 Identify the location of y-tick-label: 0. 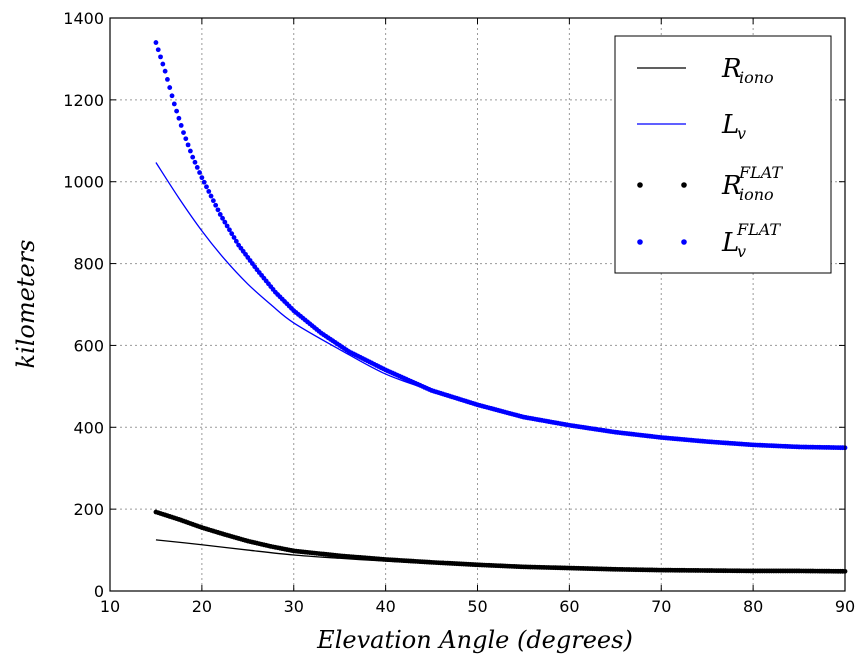
(99, 591).